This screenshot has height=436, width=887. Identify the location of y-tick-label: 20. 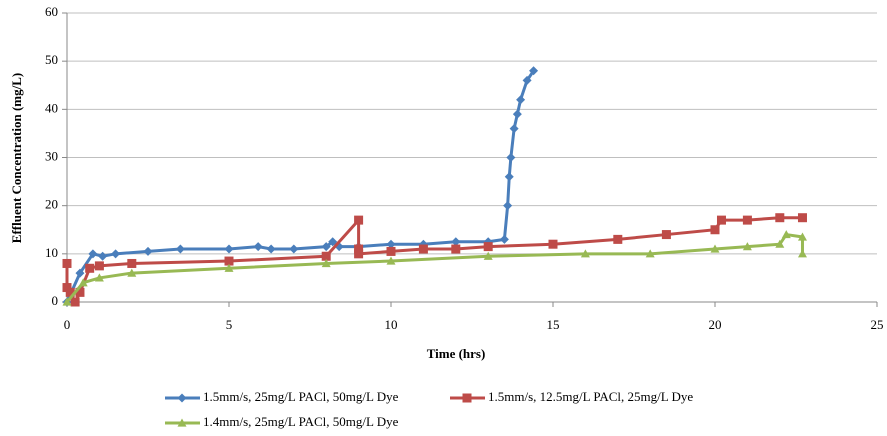
(51, 204).